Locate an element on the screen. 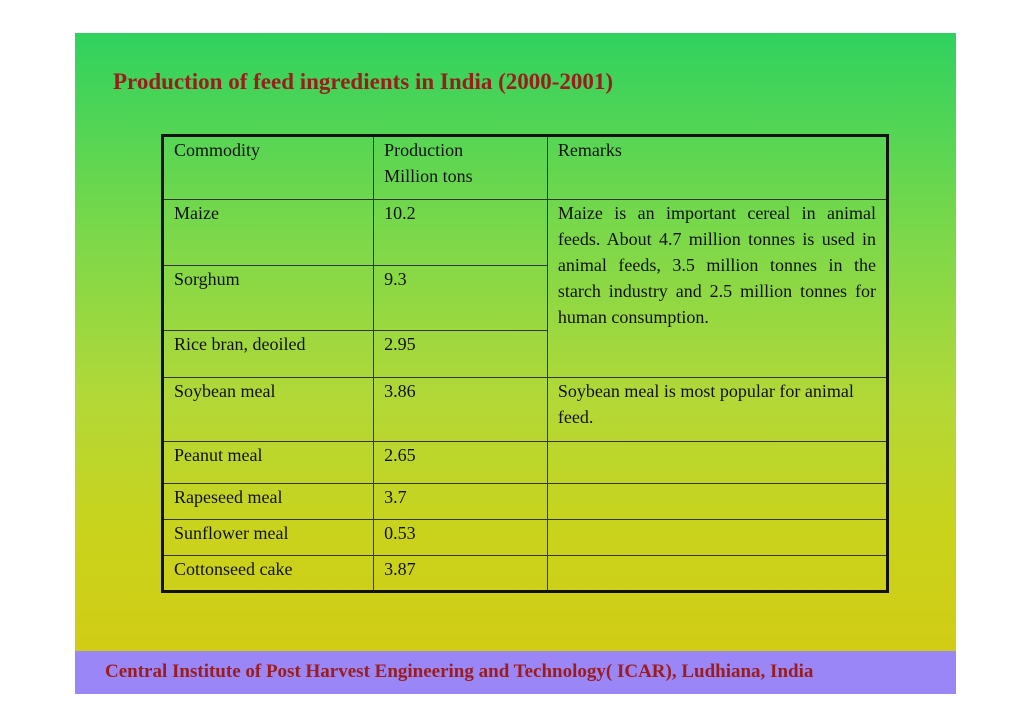 The image size is (1030, 728). table-row: Rapeseed meal 3.7 is located at coordinates (525, 501).